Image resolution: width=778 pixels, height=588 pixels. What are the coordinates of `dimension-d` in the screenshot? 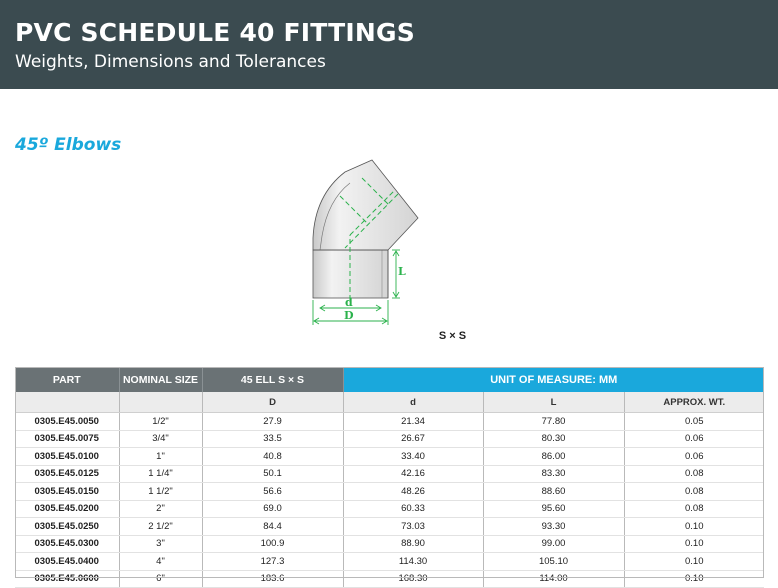 It's located at (350, 308).